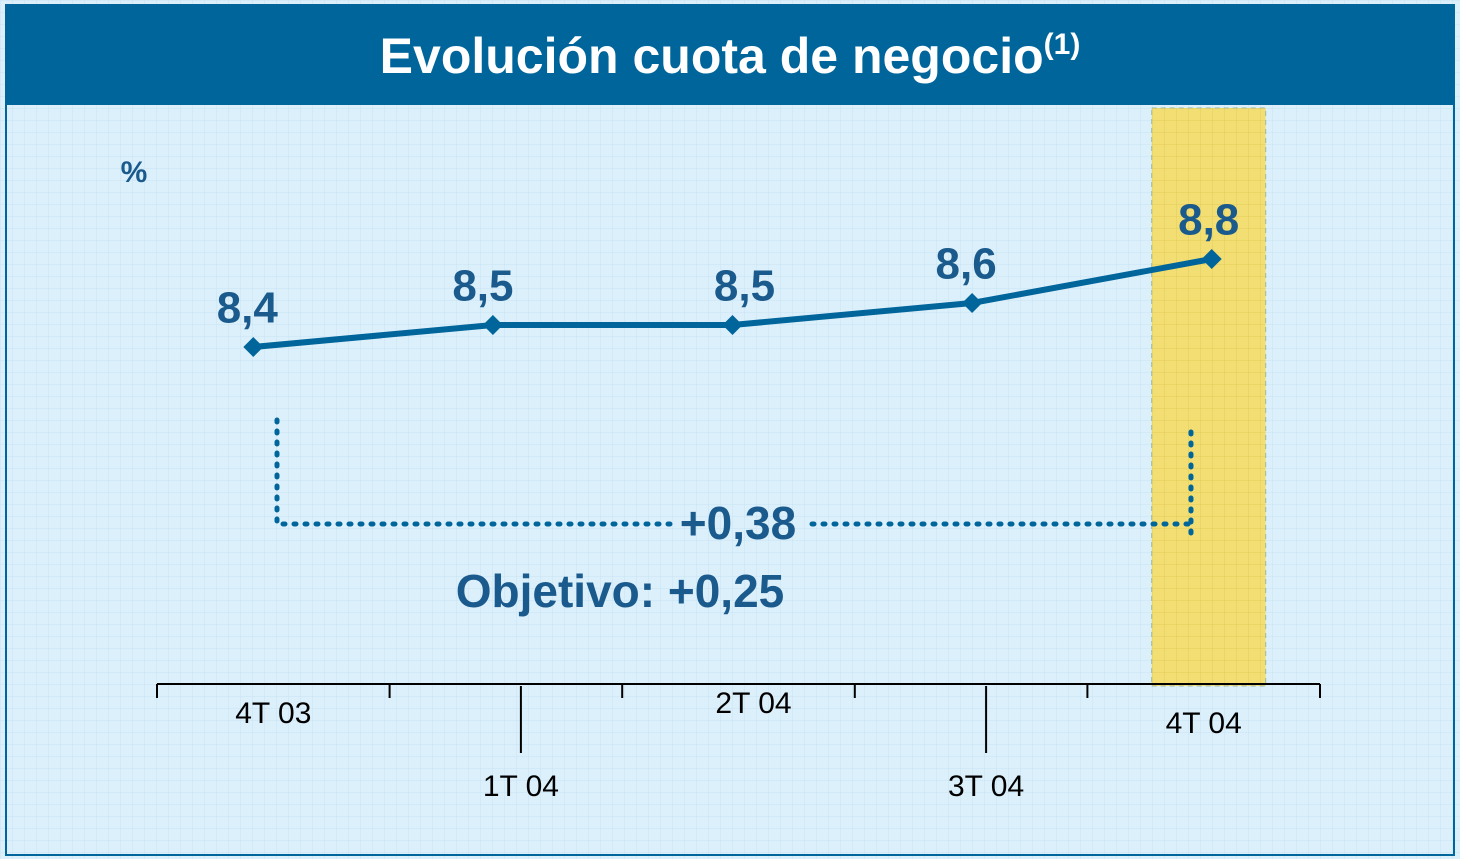 The width and height of the screenshot is (1460, 859). What do you see at coordinates (521, 786) in the screenshot?
I see `x-tick-label: 1T 04` at bounding box center [521, 786].